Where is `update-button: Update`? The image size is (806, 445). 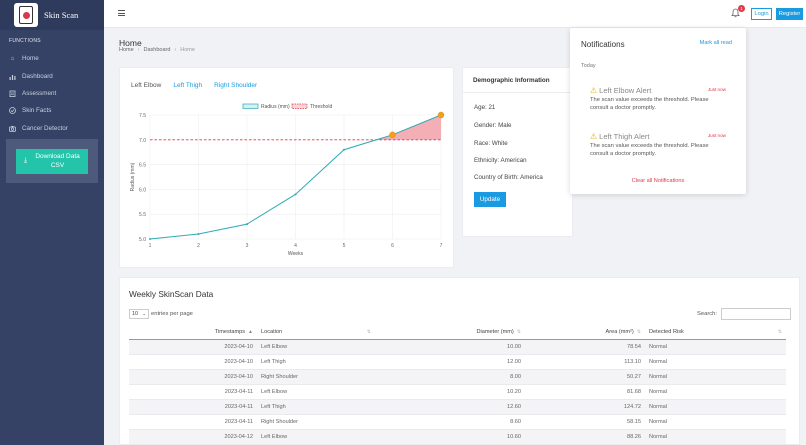 update-button: Update is located at coordinates (490, 199).